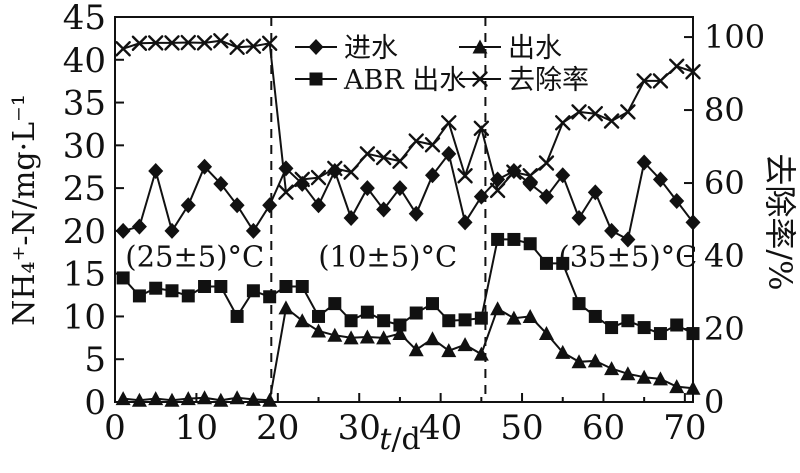 The height and width of the screenshot is (473, 800). What do you see at coordinates (521, 428) in the screenshot?
I see `svg-text: 50` at bounding box center [521, 428].